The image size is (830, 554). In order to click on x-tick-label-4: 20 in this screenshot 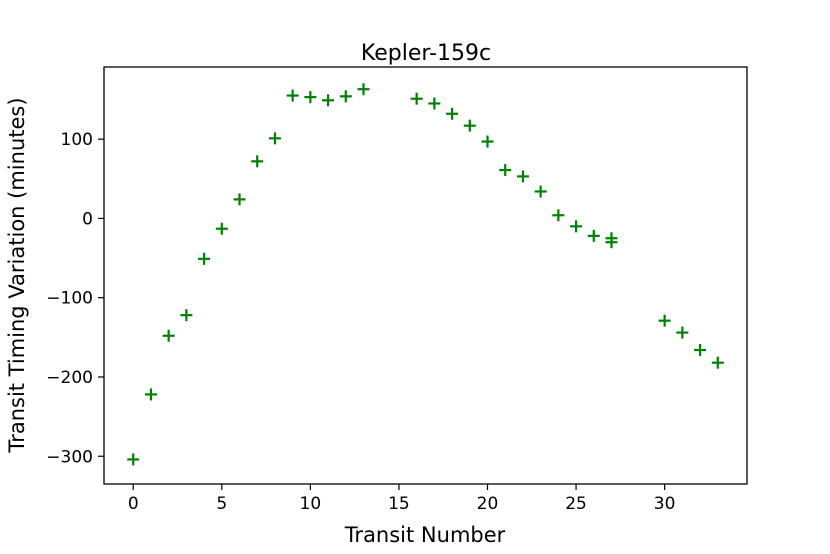, I will do `click(488, 504)`.